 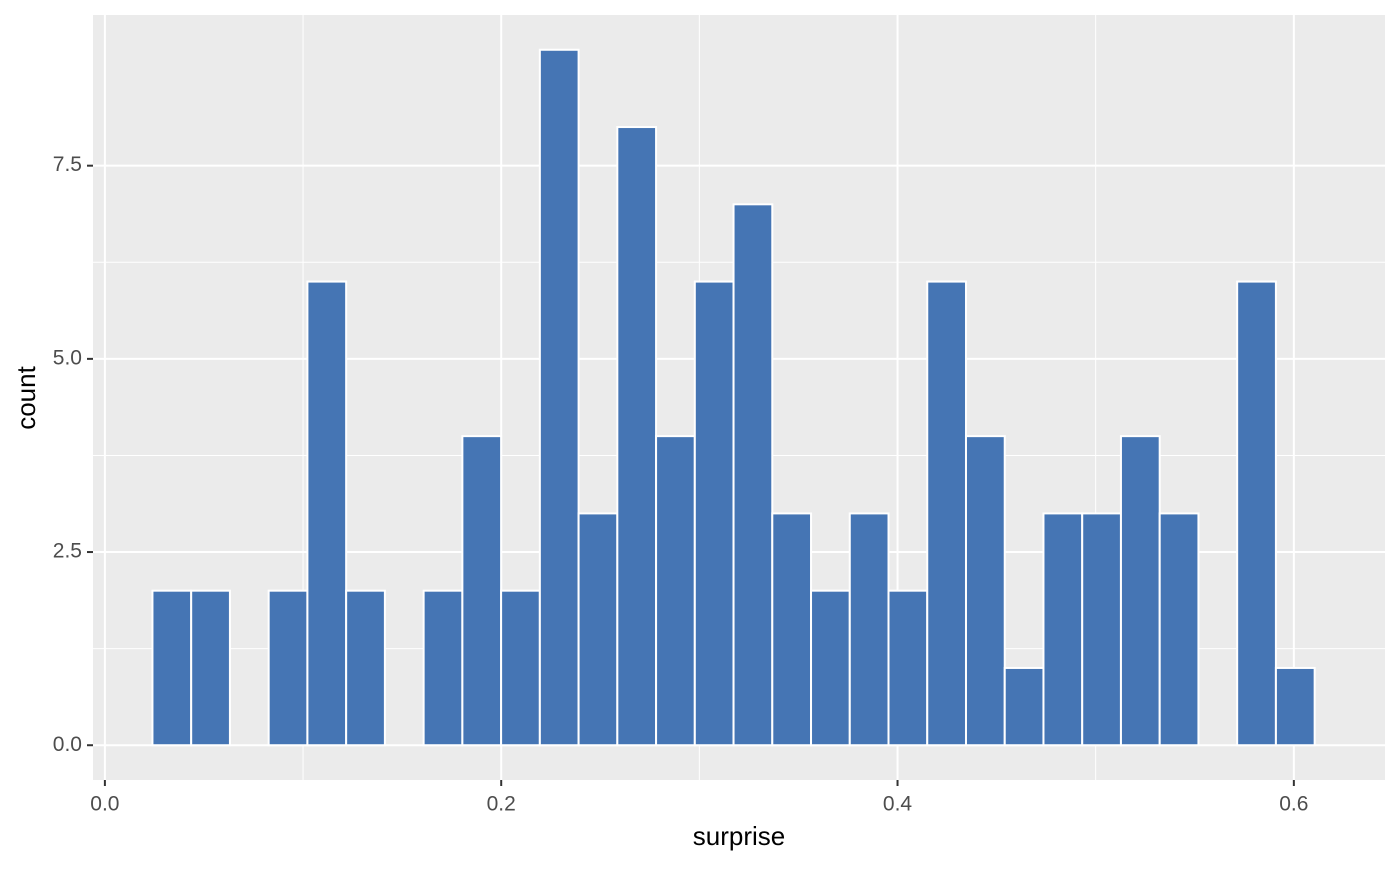 I want to click on y-tick-label: 2.5, so click(x=67, y=551).